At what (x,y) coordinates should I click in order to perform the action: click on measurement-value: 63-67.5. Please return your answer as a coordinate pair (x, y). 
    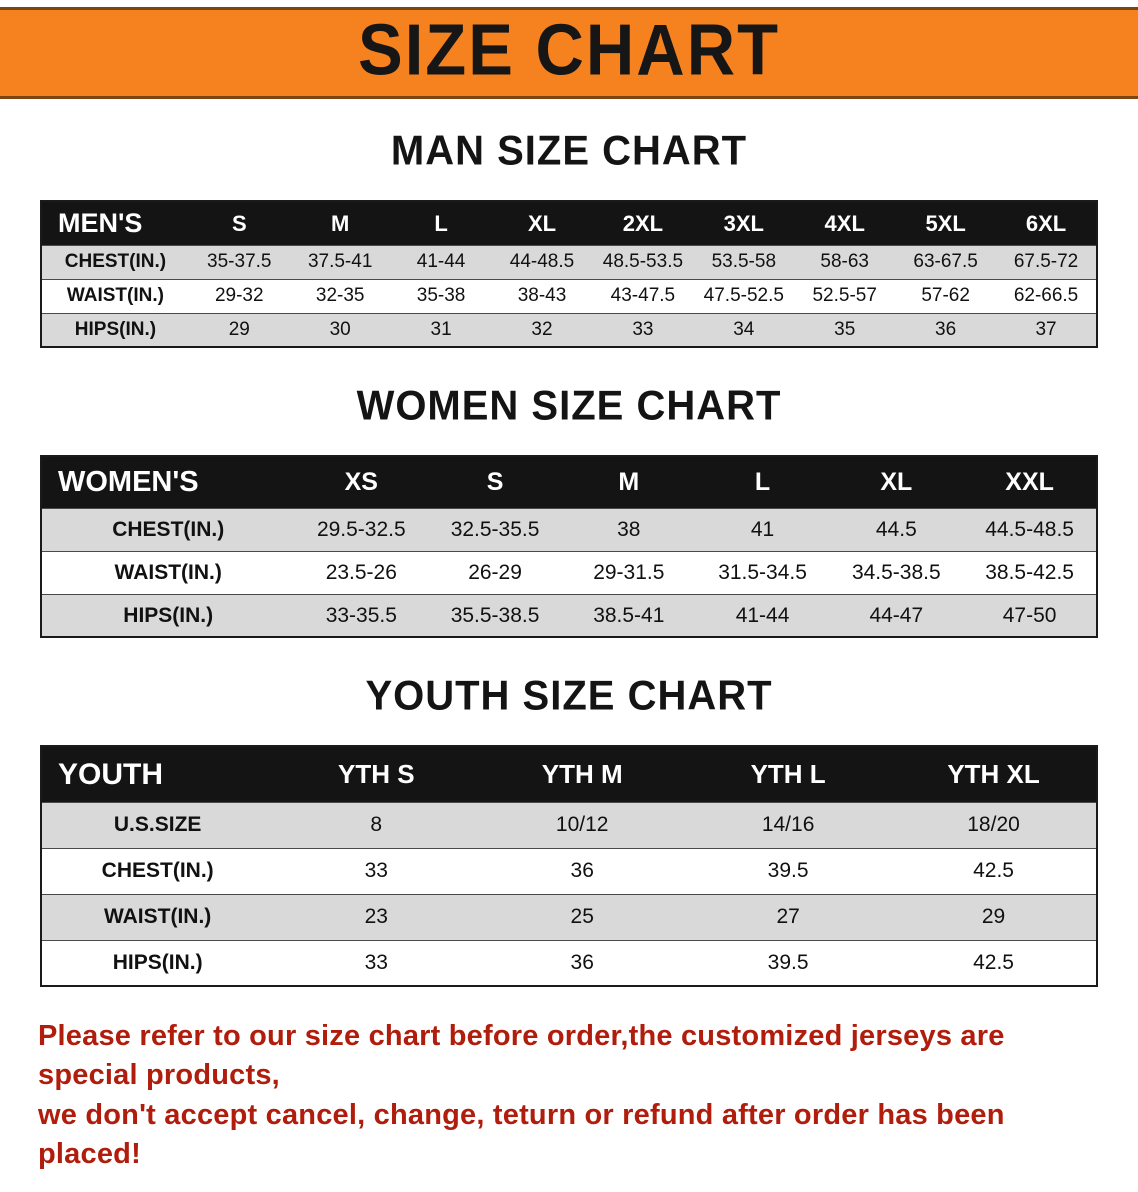
    Looking at the image, I should click on (946, 262).